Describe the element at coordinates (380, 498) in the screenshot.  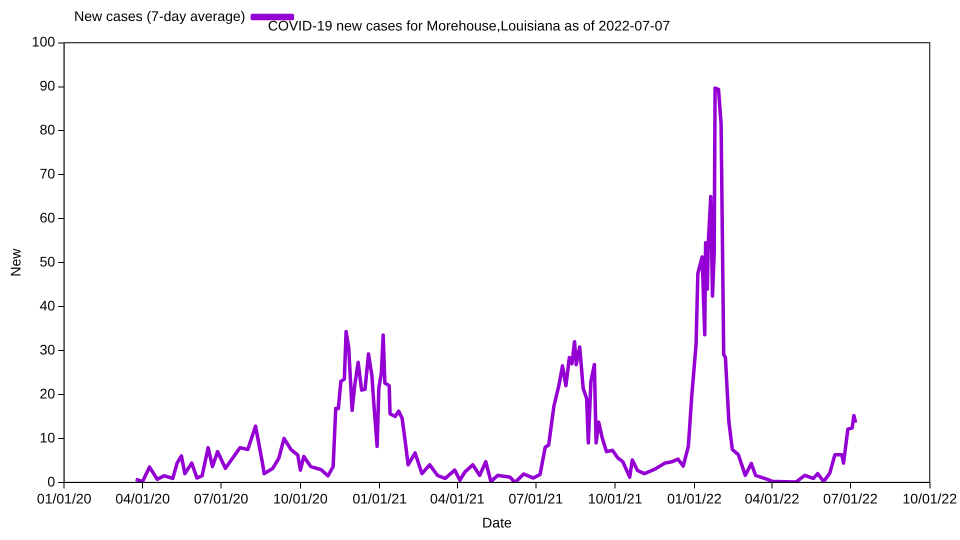
I see `x-tick-label: 01/01/21` at that location.